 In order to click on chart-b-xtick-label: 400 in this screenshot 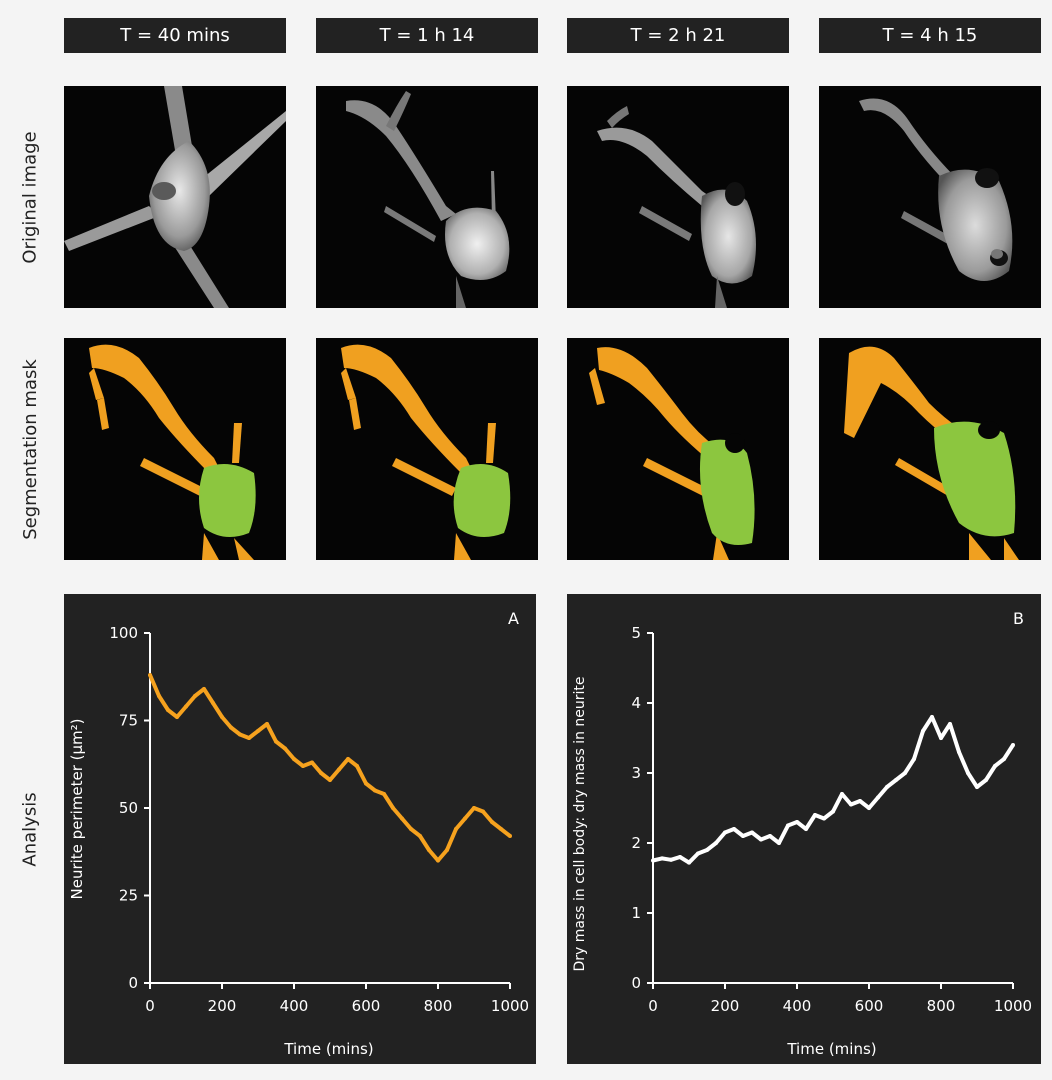, I will do `click(797, 1006)`.